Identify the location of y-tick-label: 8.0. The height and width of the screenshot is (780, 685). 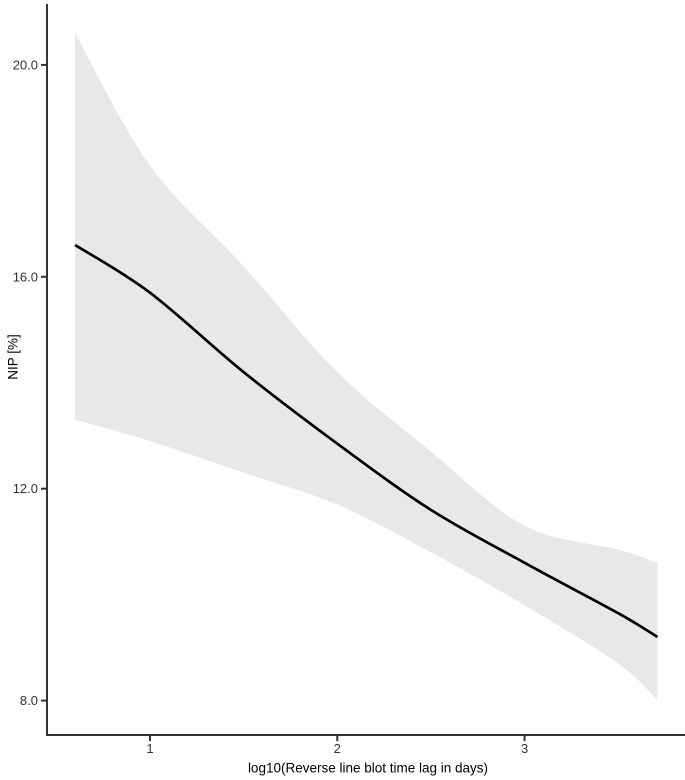
(29, 700).